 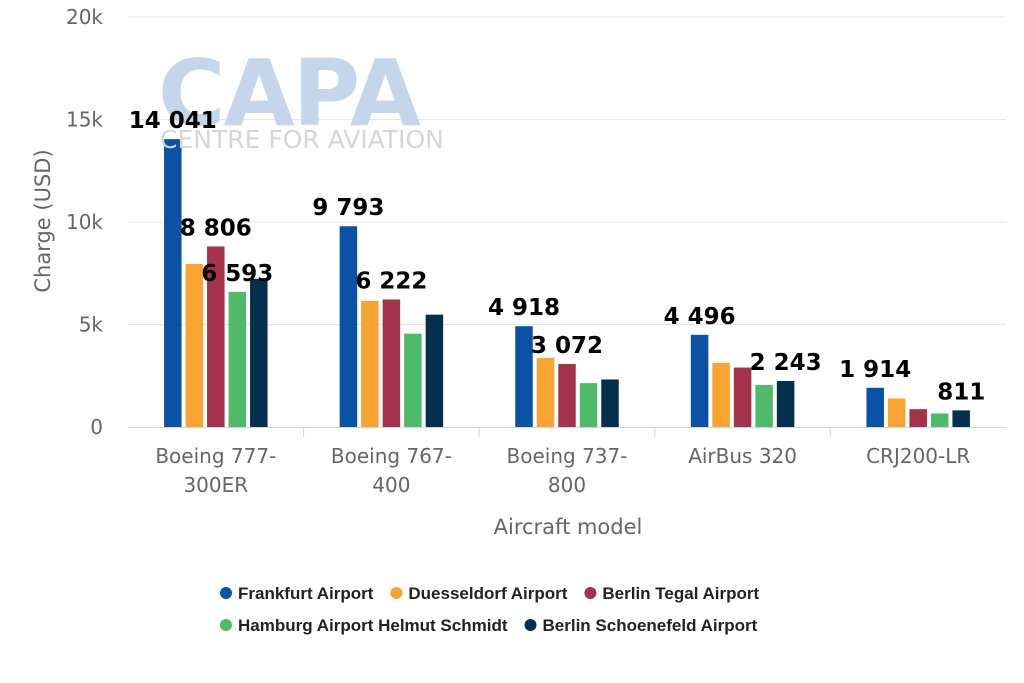 What do you see at coordinates (289, 93) in the screenshot?
I see `watermark-brand: CAPA` at bounding box center [289, 93].